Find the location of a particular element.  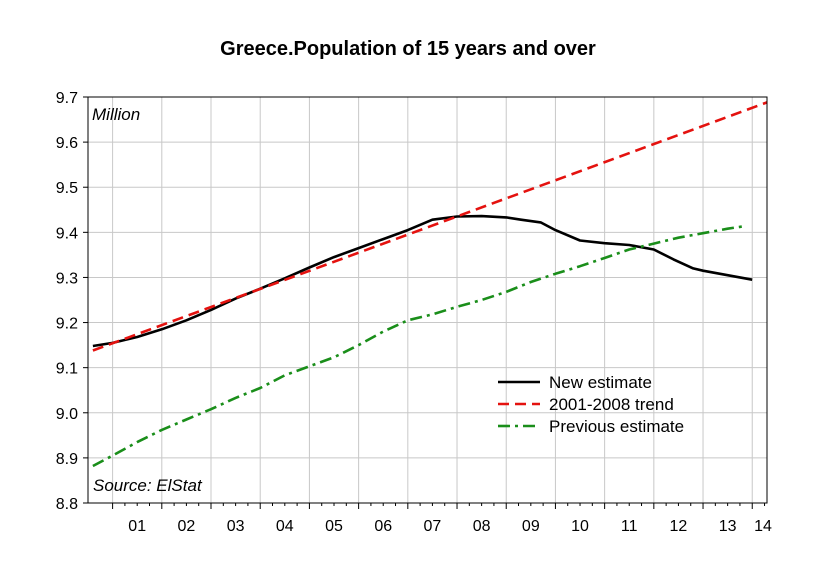

x-tick-label: 08 is located at coordinates (482, 526).